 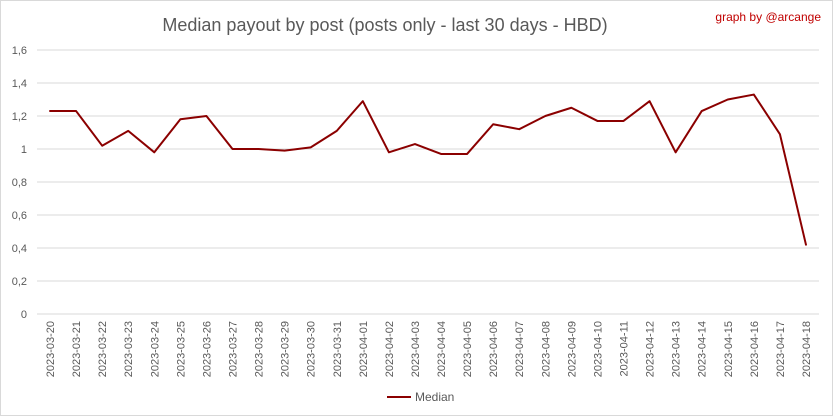 I want to click on x-tick-label: 2023-03-27, so click(x=234, y=349).